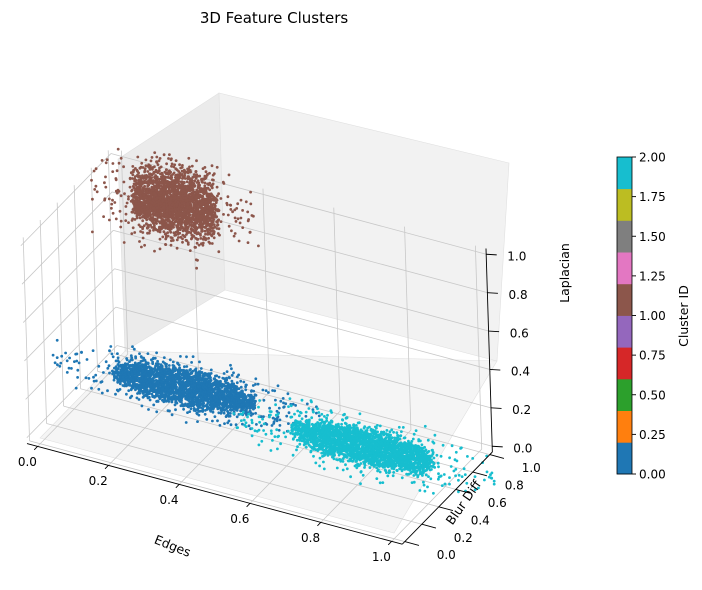  What do you see at coordinates (234, 474) in the screenshot?
I see `grid-line-y` at bounding box center [234, 474].